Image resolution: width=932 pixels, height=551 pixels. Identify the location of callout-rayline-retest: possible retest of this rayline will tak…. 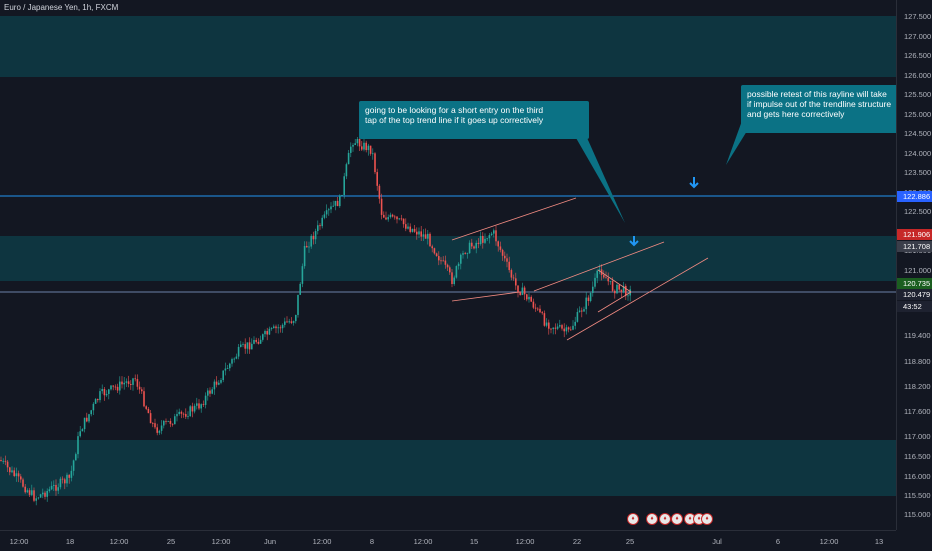
(824, 109).